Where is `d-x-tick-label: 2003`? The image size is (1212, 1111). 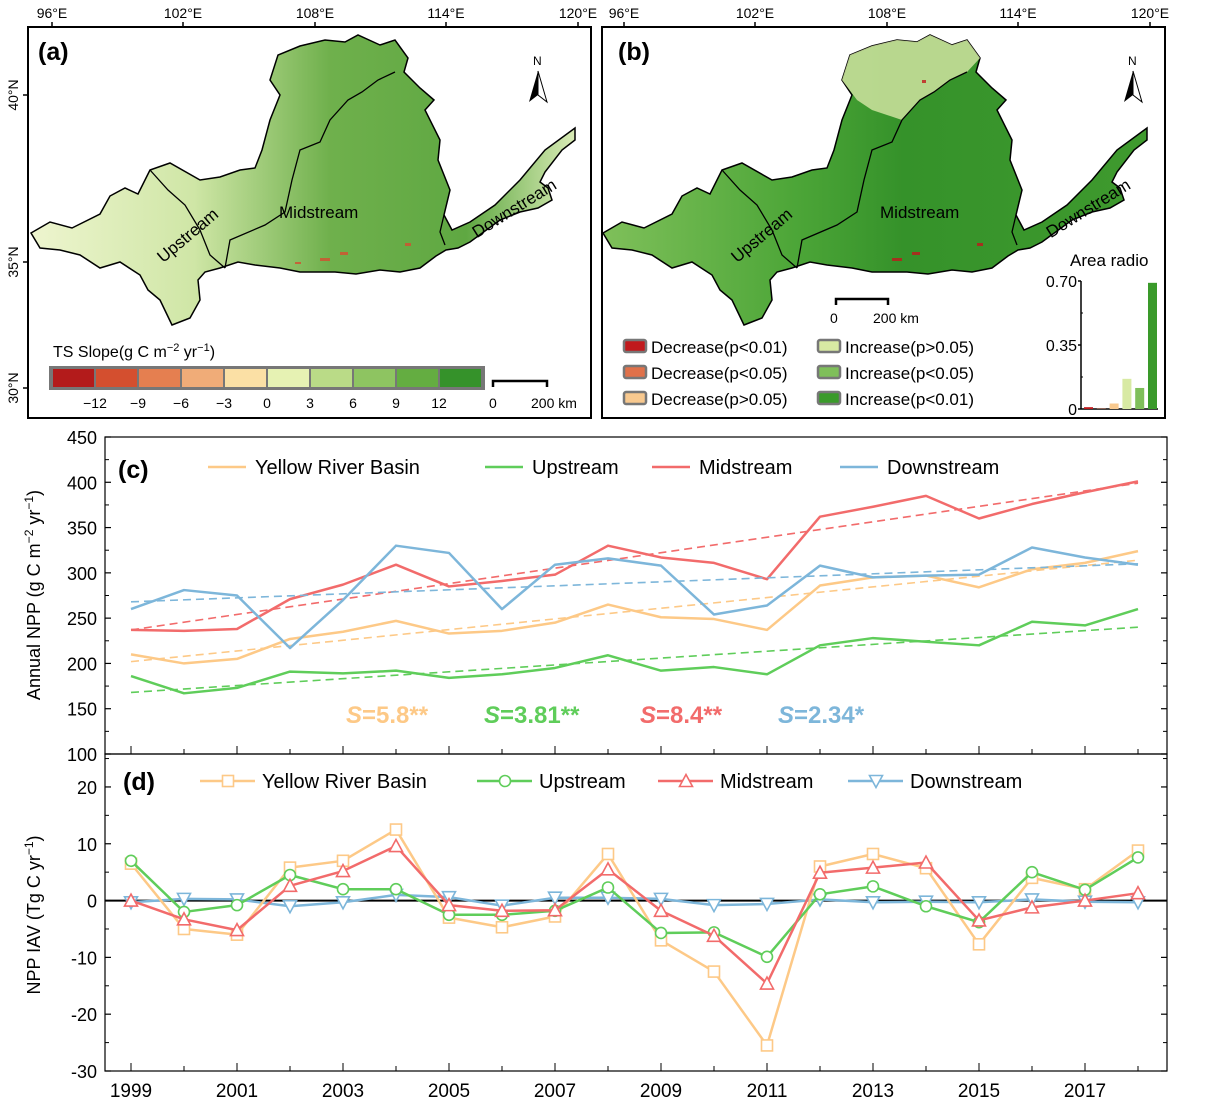 d-x-tick-label: 2003 is located at coordinates (343, 1091).